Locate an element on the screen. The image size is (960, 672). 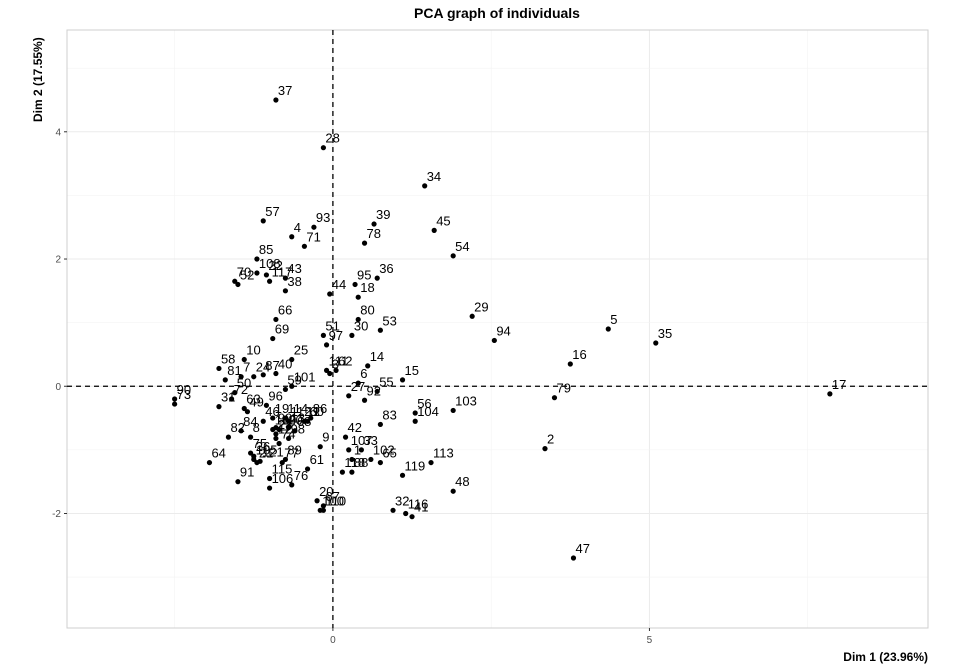
point-label-118: 118 is located at coordinates (354, 462).